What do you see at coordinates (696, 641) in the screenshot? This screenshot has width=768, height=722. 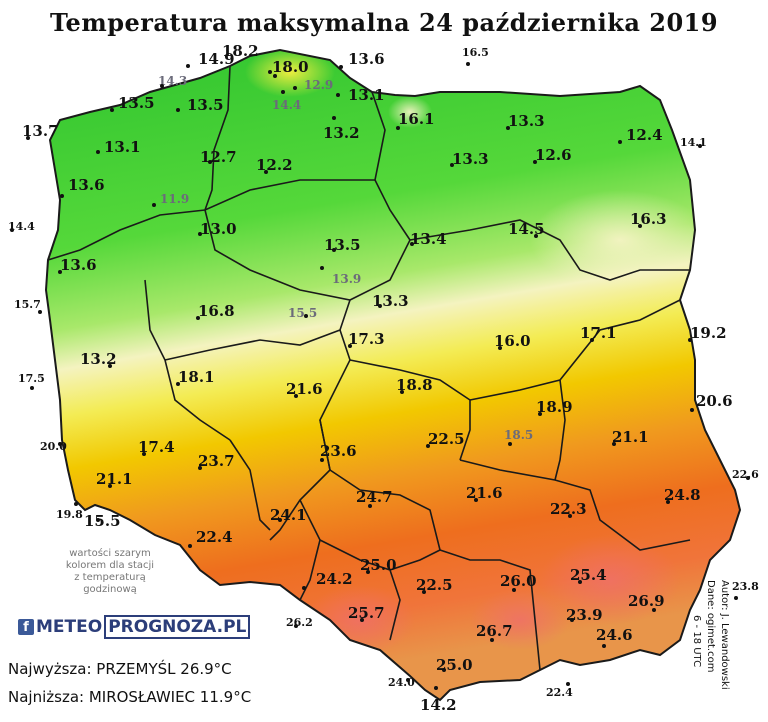 I see `credits-hours: 6 - 18 UTC` at bounding box center [696, 641].